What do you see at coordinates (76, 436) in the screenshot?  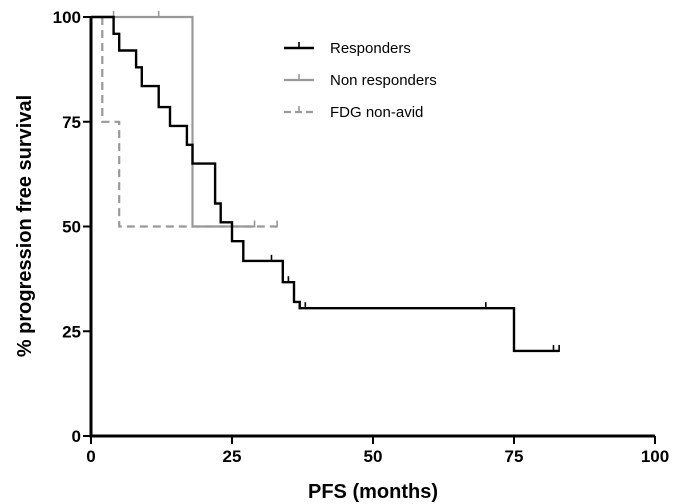 I see `y-tick-label-0: 0` at bounding box center [76, 436].